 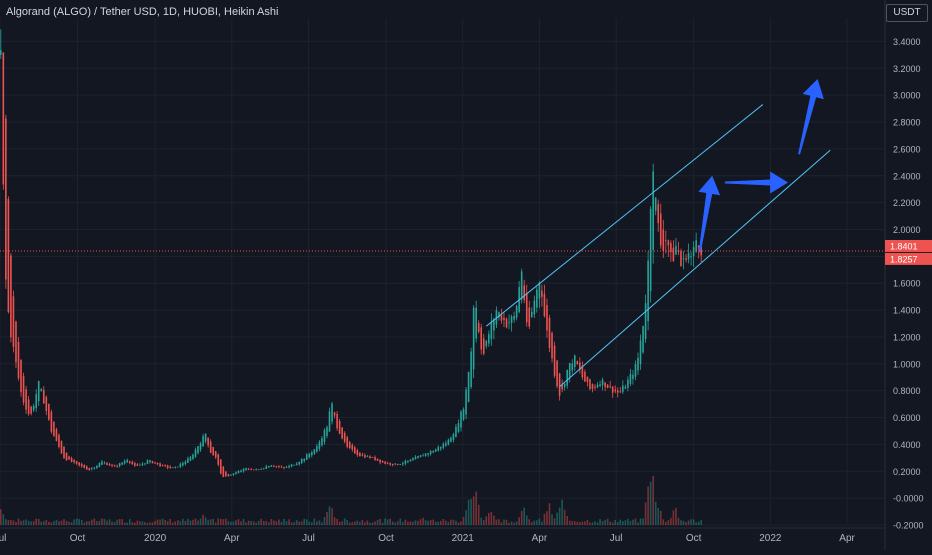 I want to click on y-tick-label: 1.2000, so click(x=907, y=337).